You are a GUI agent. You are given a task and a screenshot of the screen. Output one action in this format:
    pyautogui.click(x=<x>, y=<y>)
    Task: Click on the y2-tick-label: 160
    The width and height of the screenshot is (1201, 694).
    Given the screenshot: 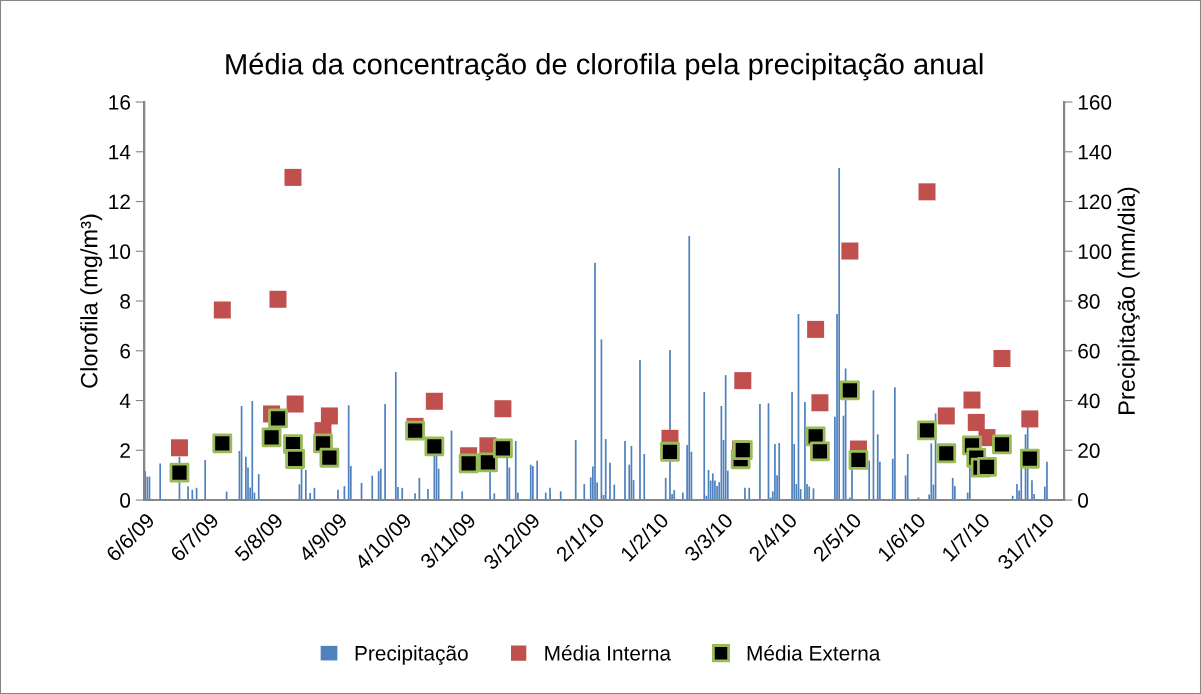 What is the action you would take?
    pyautogui.click(x=1095, y=102)
    